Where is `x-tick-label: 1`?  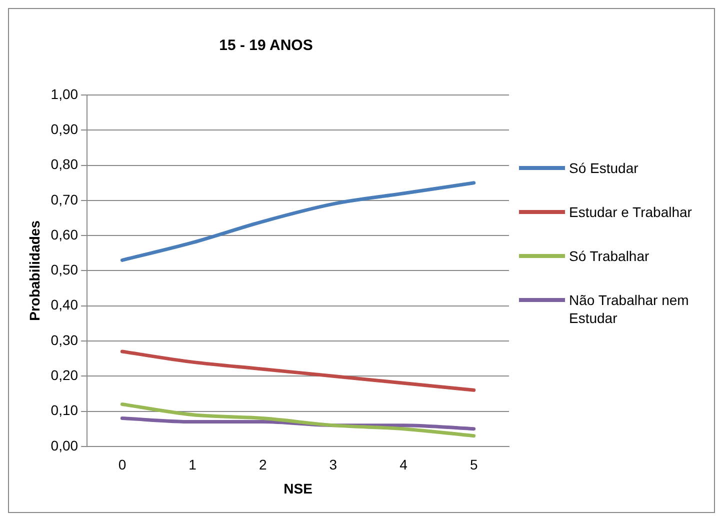 x-tick-label: 1 is located at coordinates (192, 464).